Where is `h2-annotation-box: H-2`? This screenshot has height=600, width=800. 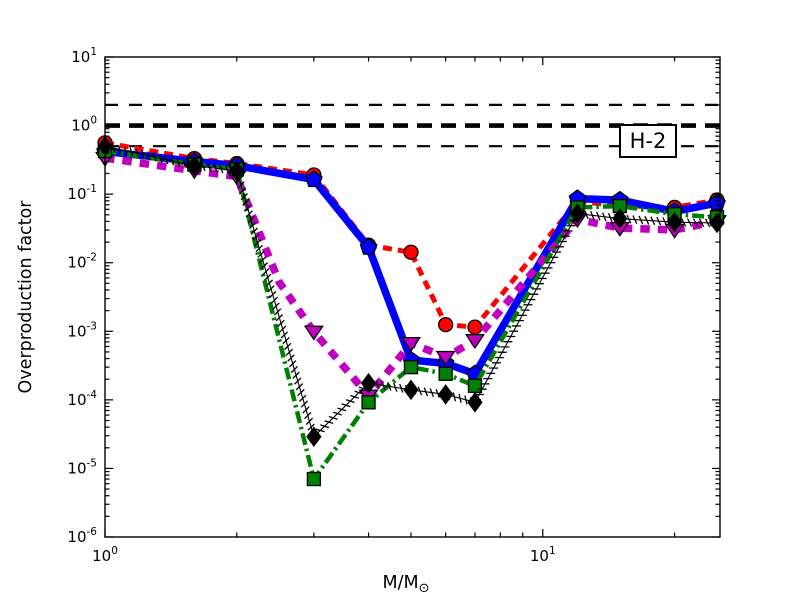
h2-annotation-box: H-2 is located at coordinates (648, 141).